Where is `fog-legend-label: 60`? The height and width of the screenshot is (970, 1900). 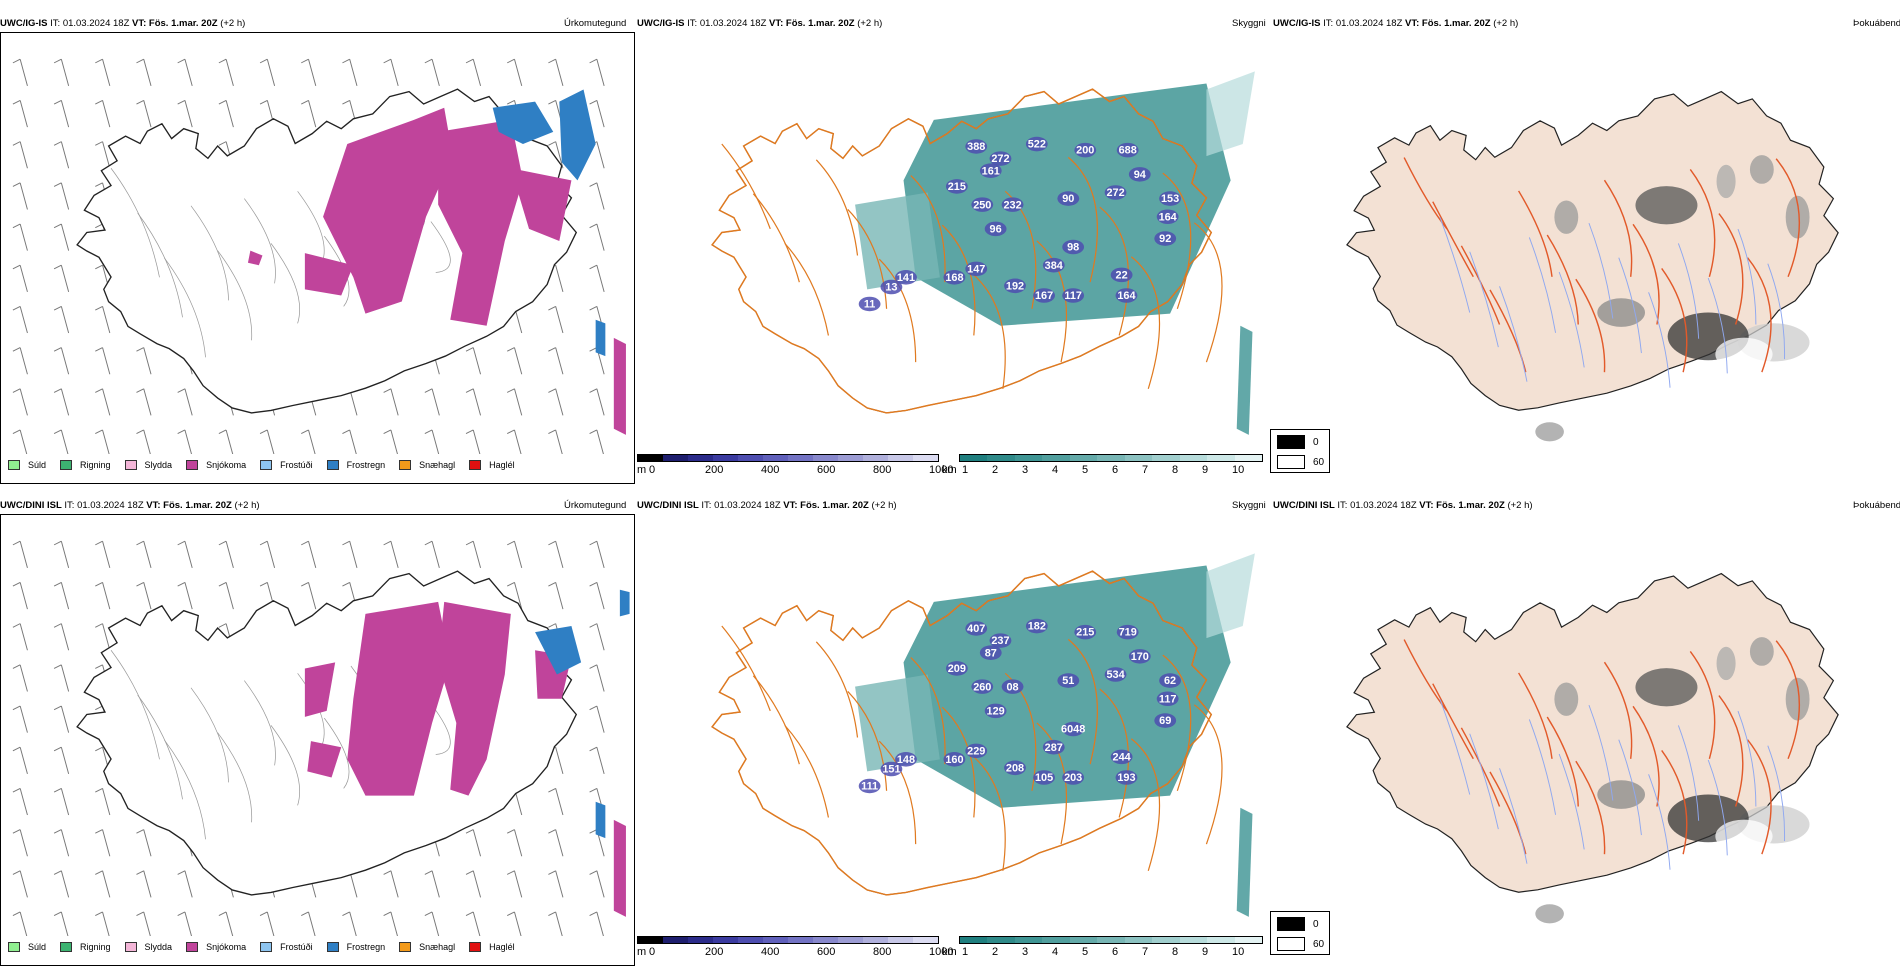
fog-legend-label: 60 is located at coordinates (1319, 462).